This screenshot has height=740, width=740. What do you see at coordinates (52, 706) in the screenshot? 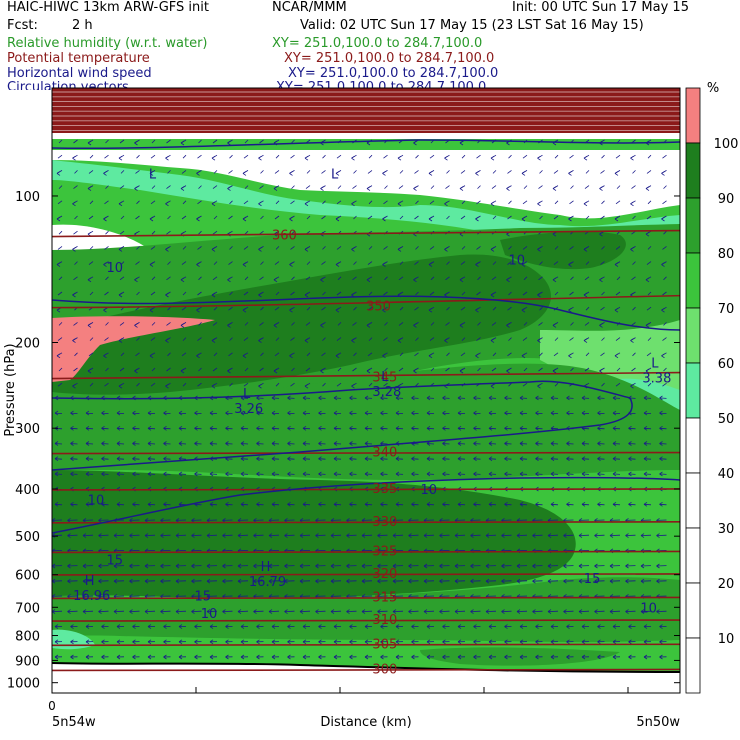
I see `x-tick-label: 0` at bounding box center [52, 706].